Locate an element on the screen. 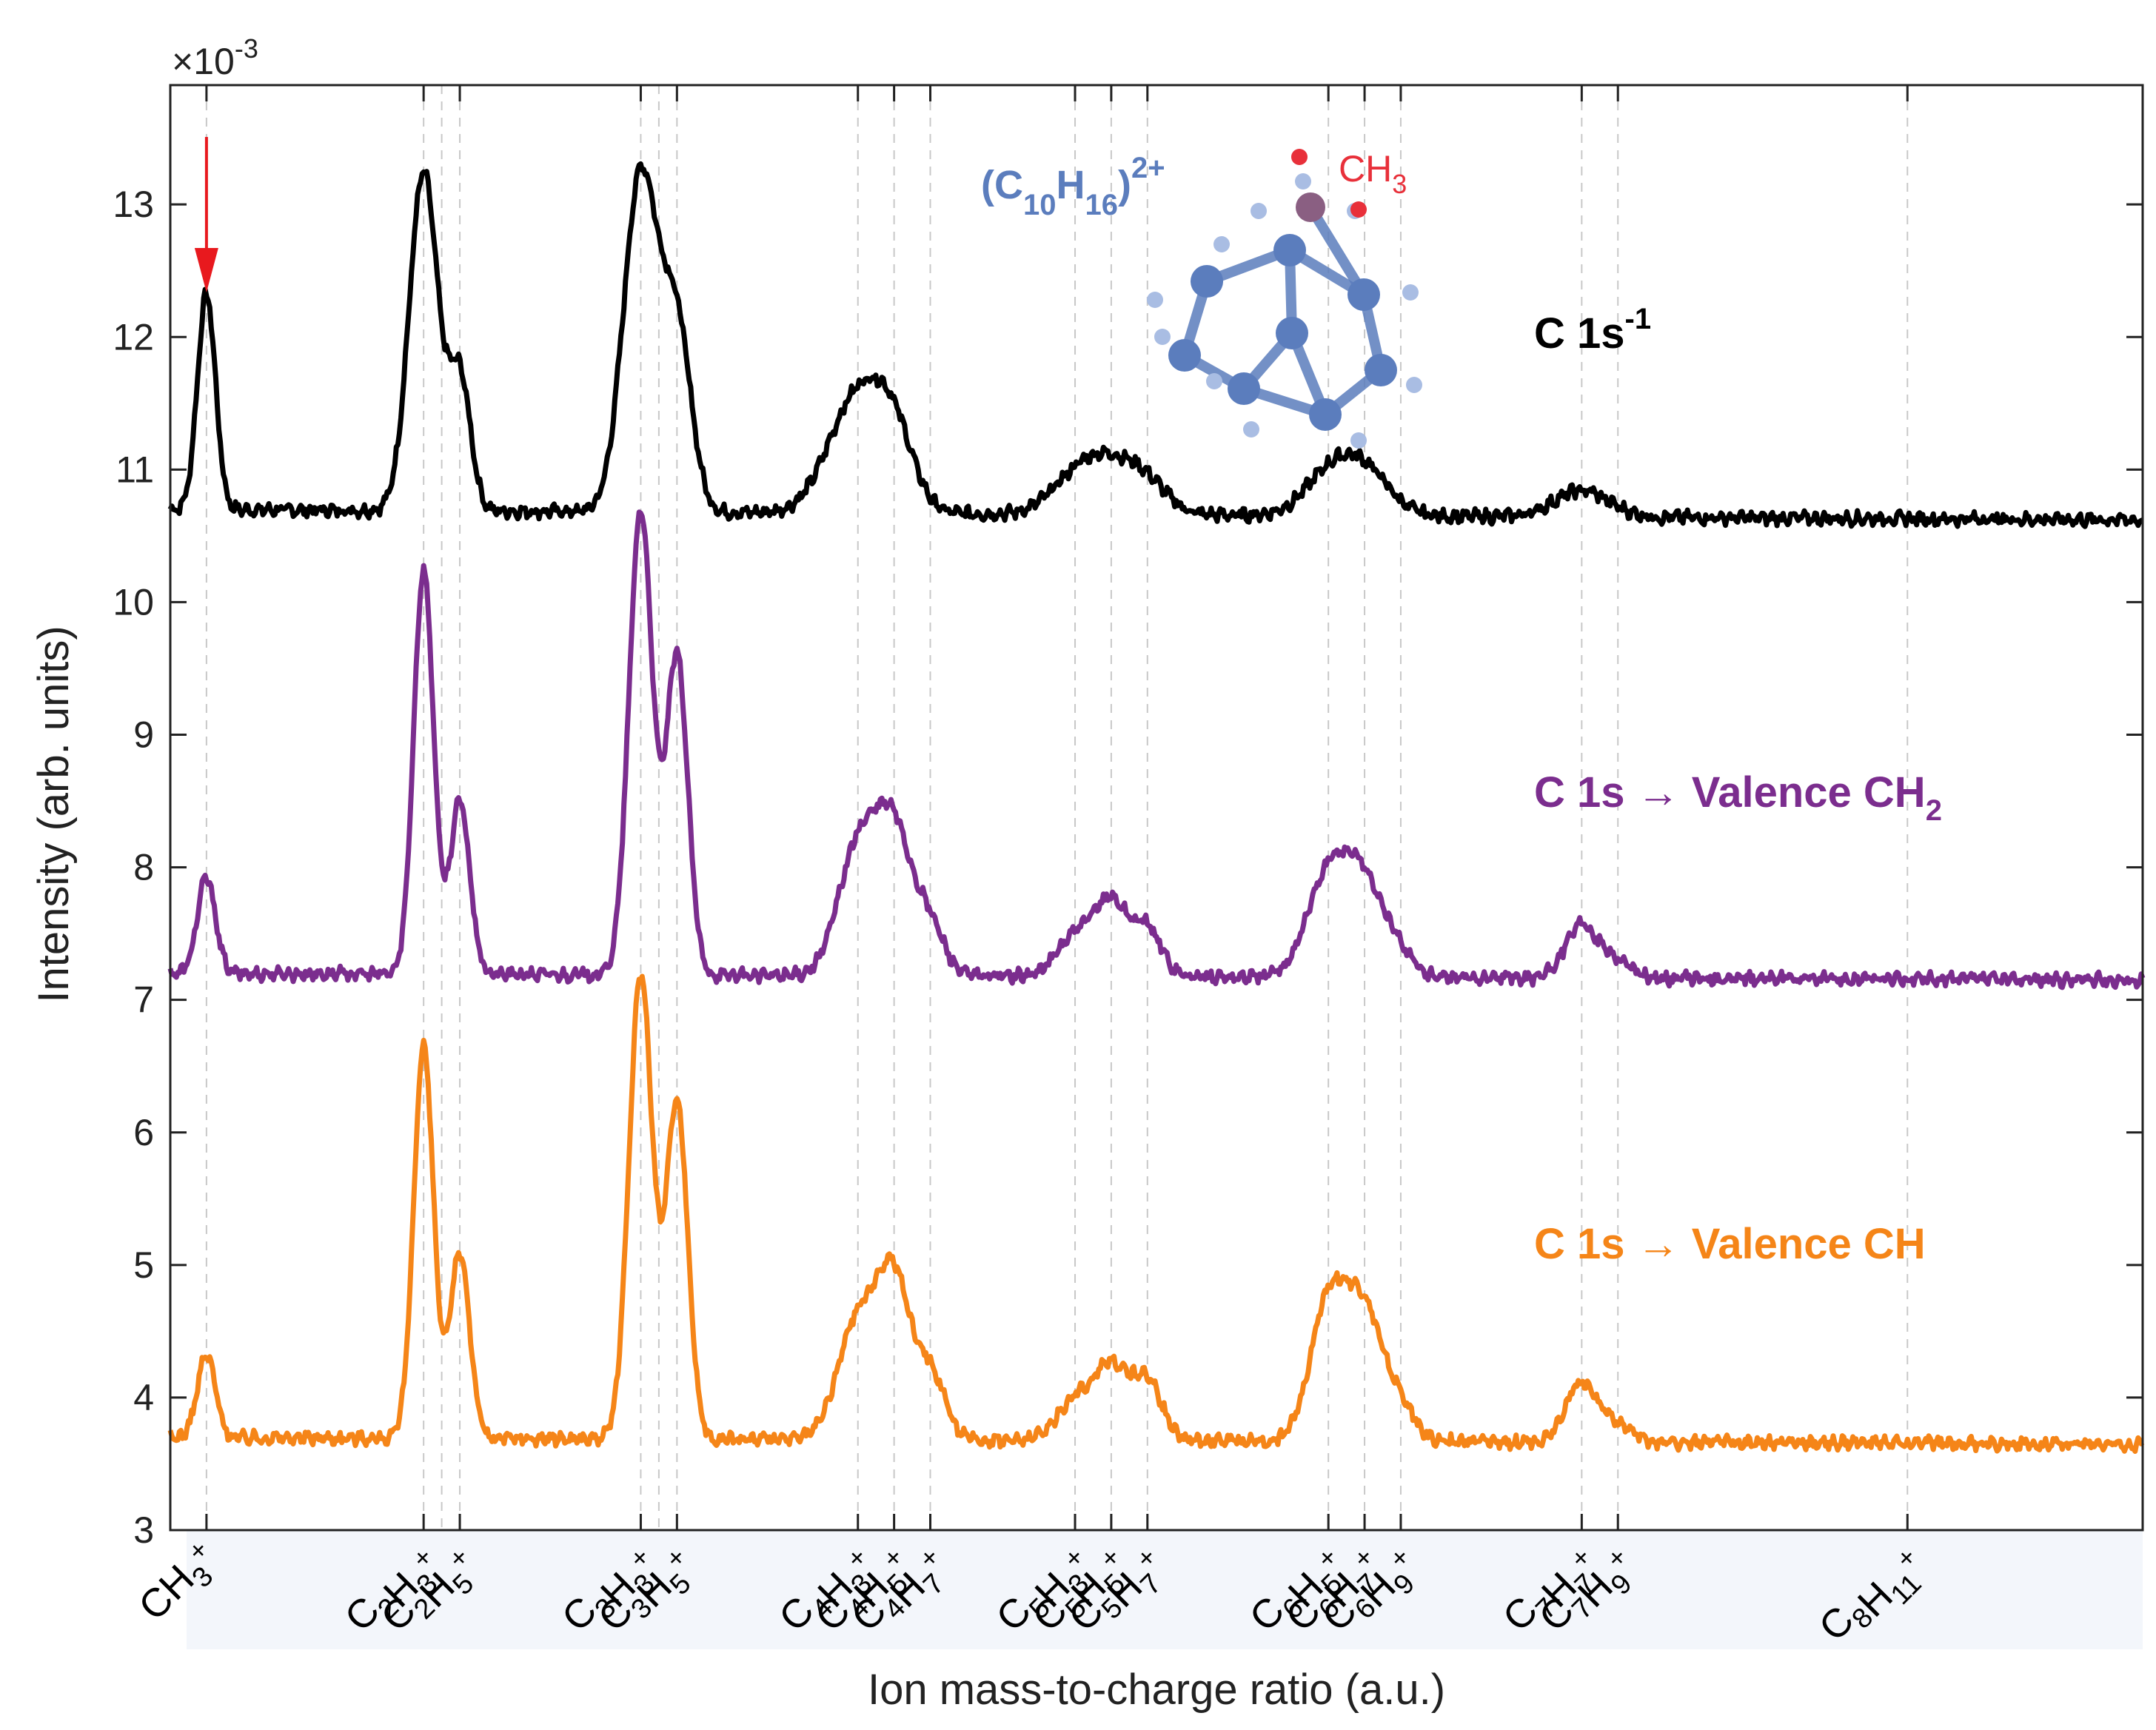 The image size is (2156, 1730). y-tick-label: 10 is located at coordinates (133, 602).